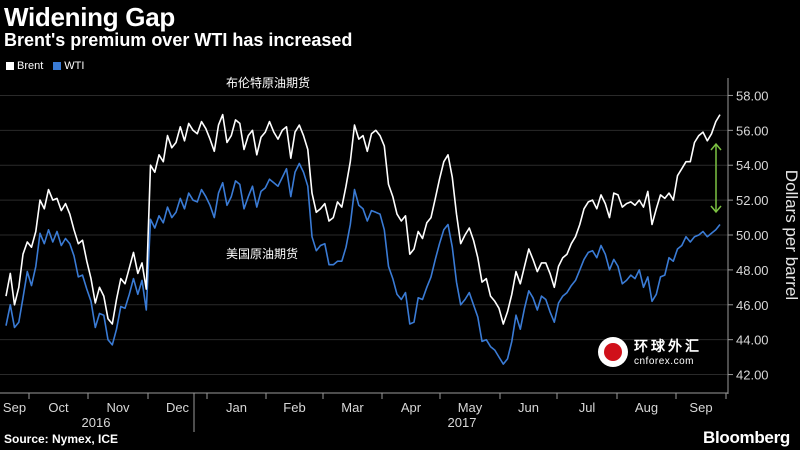 The width and height of the screenshot is (800, 450). I want to click on bloomberg-logo: Bloomberg, so click(746, 437).